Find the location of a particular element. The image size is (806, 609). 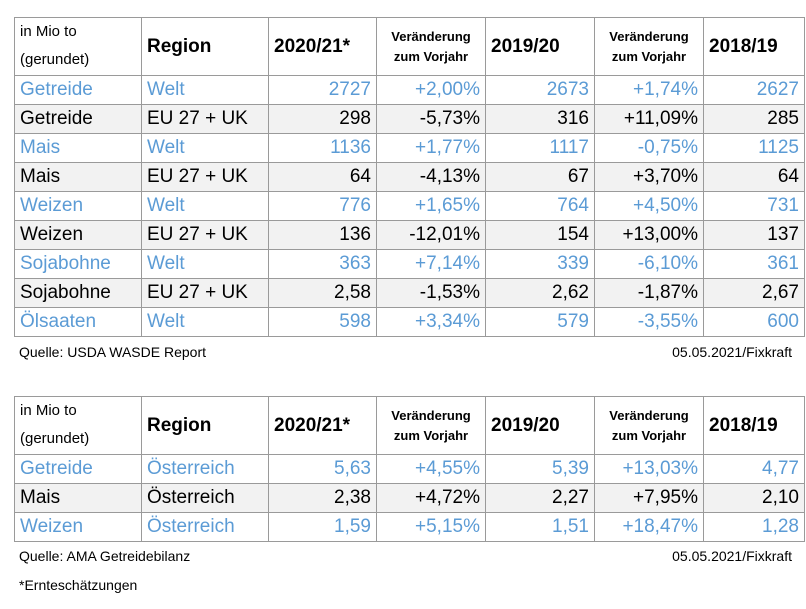

change-cell: -1,87% is located at coordinates (649, 293).